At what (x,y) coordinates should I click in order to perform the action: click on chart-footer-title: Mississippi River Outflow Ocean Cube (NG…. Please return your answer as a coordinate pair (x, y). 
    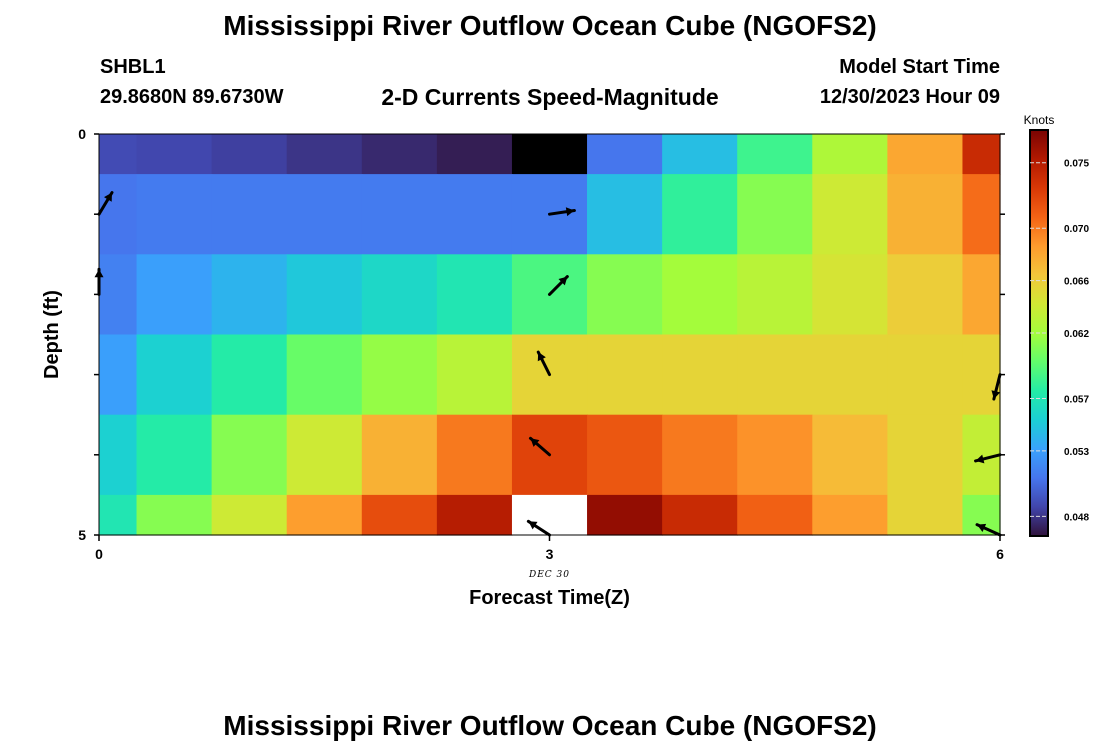
    Looking at the image, I should click on (550, 725).